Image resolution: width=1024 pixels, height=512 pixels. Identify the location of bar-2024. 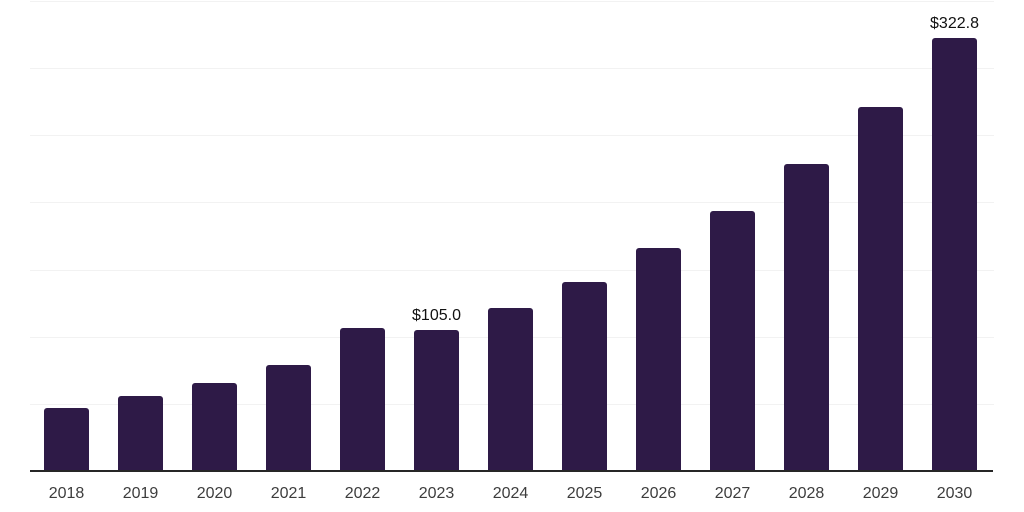
(510, 389).